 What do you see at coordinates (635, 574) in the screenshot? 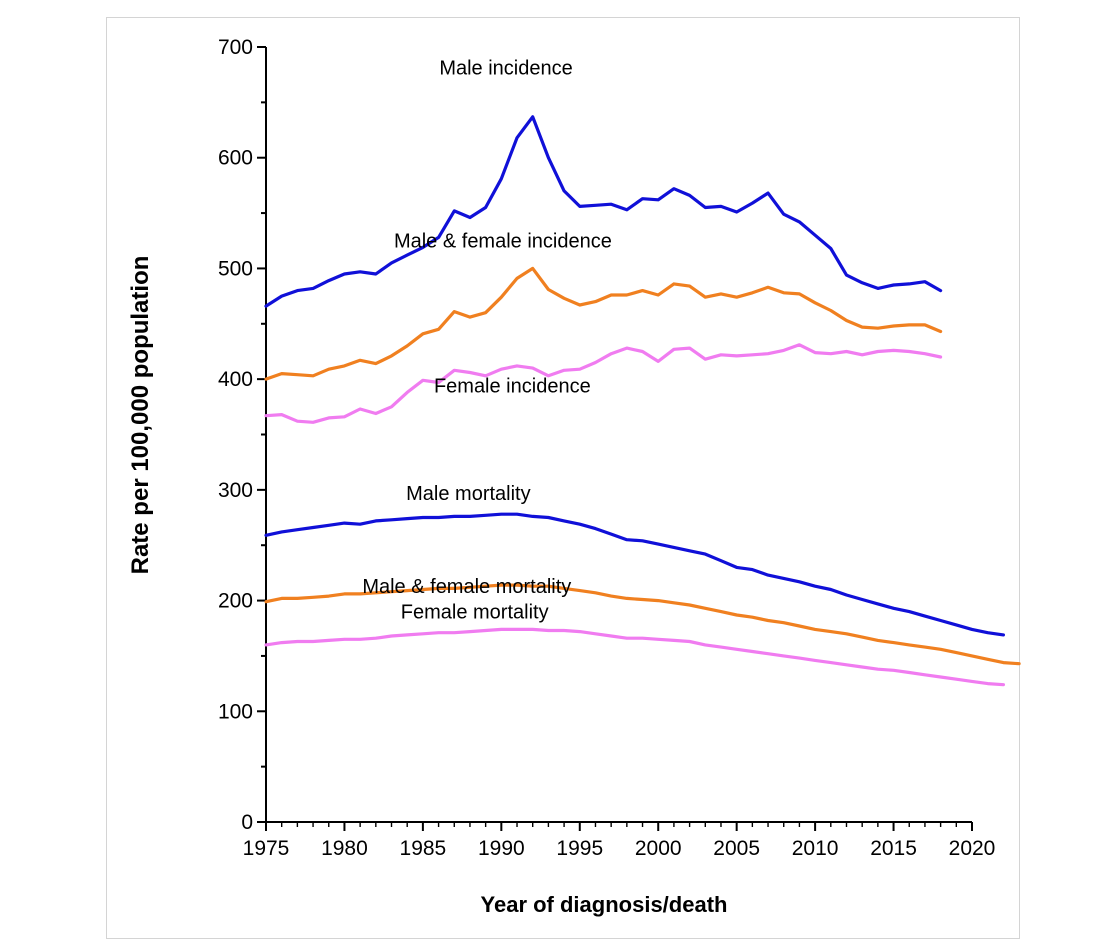
I see `series-line-male-mortality` at bounding box center [635, 574].